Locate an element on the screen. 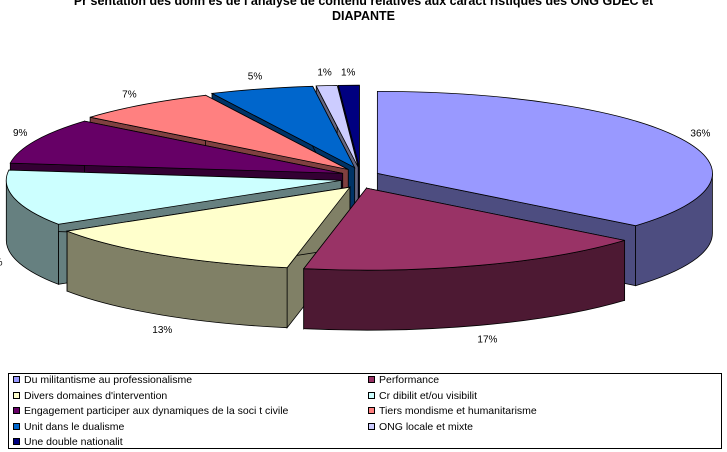 The width and height of the screenshot is (727, 452). legend-label: ONG locale et mixte is located at coordinates (426, 426).